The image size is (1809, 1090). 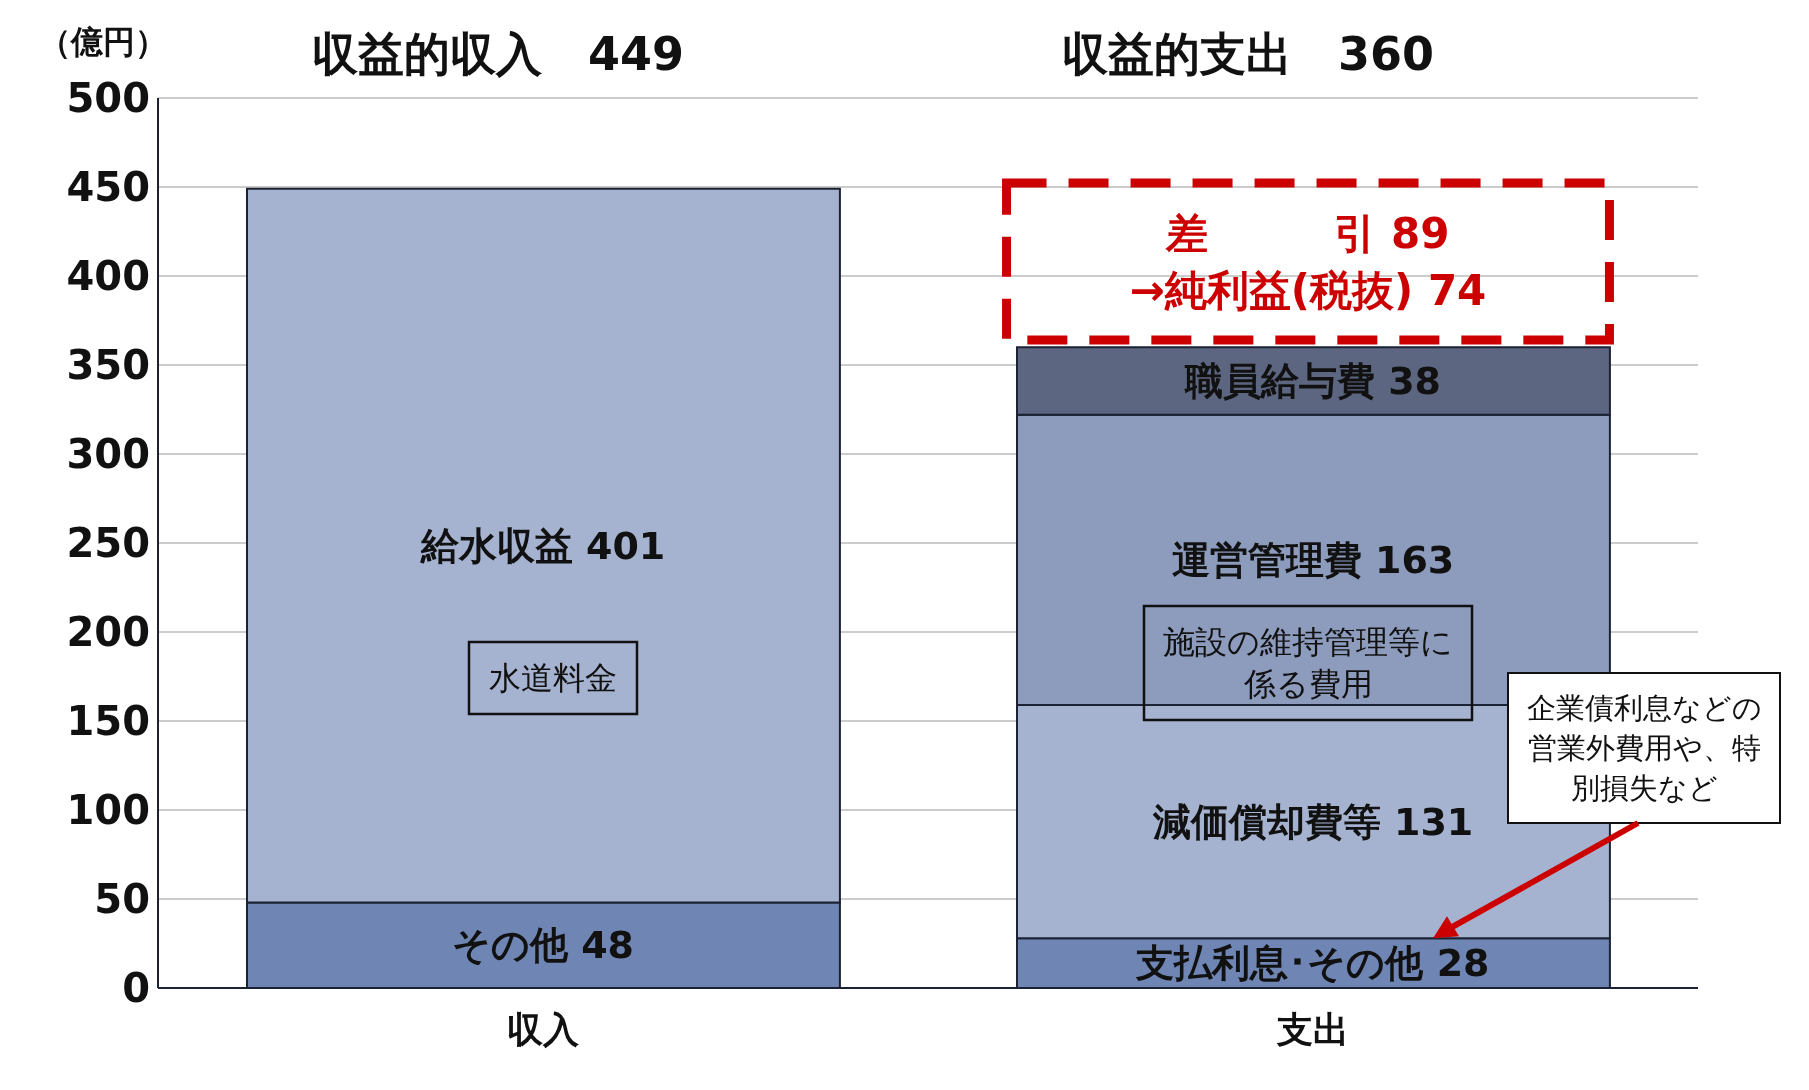 What do you see at coordinates (542, 545) in the screenshot?
I see `data-label: 給水収益 401` at bounding box center [542, 545].